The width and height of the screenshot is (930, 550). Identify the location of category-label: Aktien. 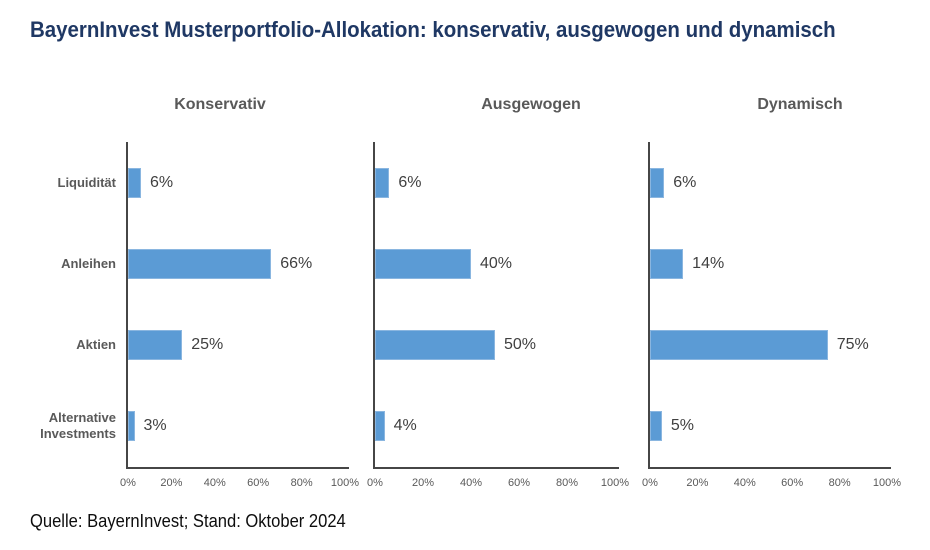
(96, 344).